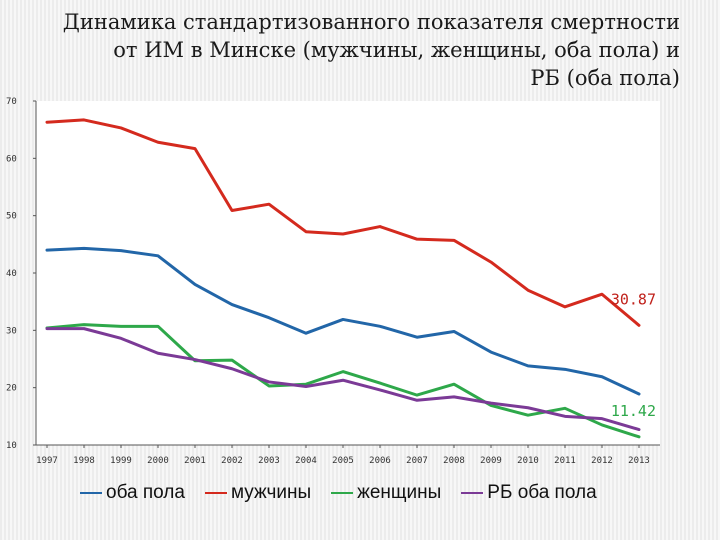  I want to click on y-tick-label: 20, so click(11, 389).